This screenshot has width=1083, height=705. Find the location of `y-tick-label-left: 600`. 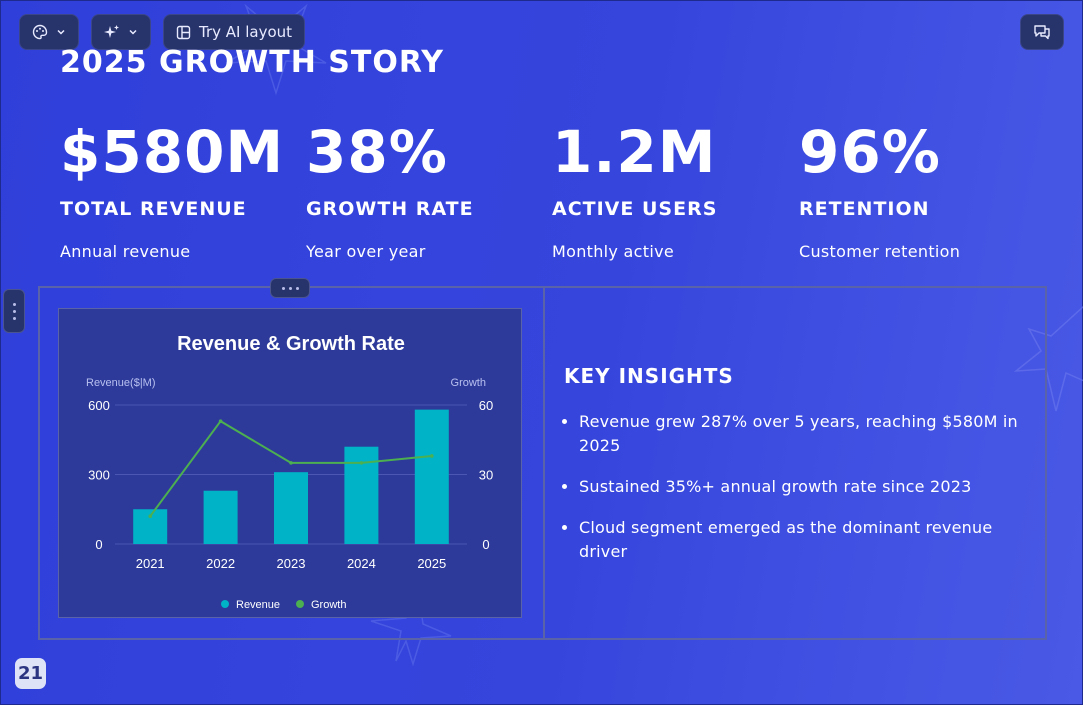

y-tick-label-left: 600 is located at coordinates (99, 405).